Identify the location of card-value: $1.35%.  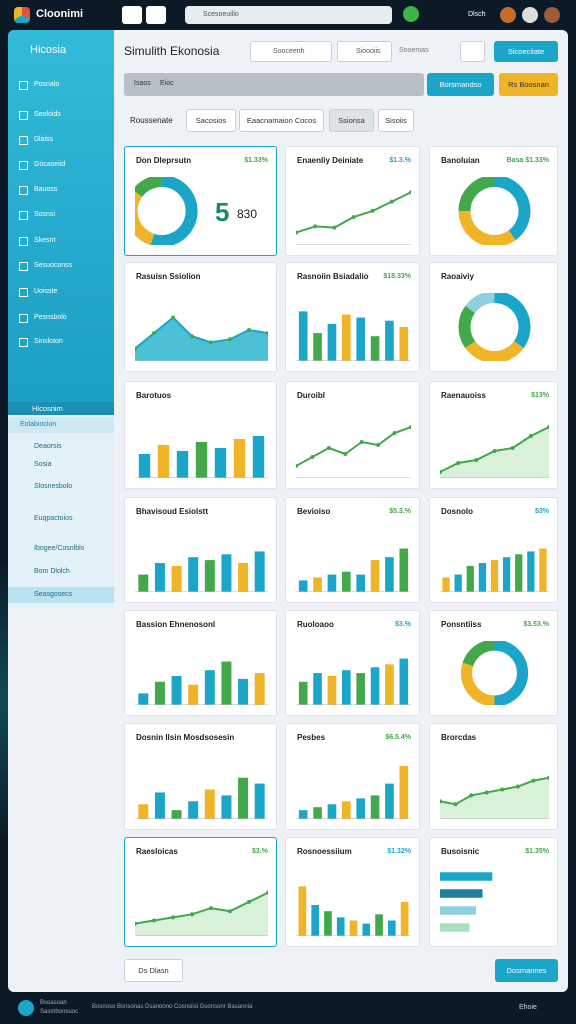
(537, 851).